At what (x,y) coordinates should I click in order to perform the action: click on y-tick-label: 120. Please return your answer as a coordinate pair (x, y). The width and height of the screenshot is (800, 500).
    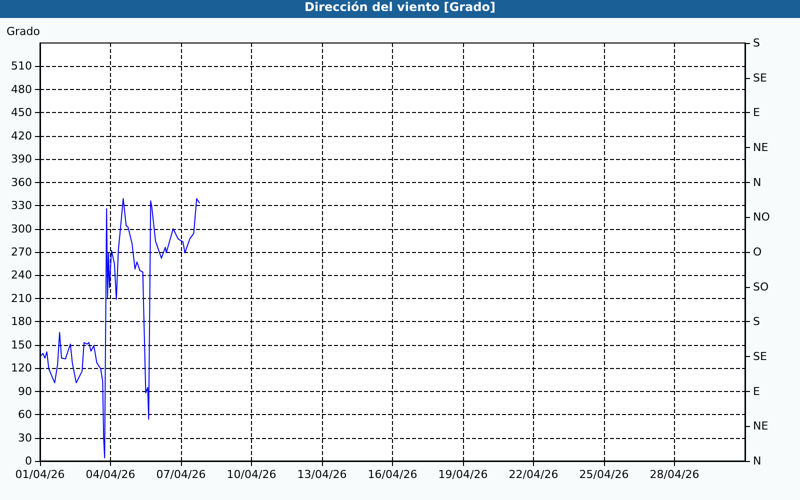
    Looking at the image, I should click on (21, 368).